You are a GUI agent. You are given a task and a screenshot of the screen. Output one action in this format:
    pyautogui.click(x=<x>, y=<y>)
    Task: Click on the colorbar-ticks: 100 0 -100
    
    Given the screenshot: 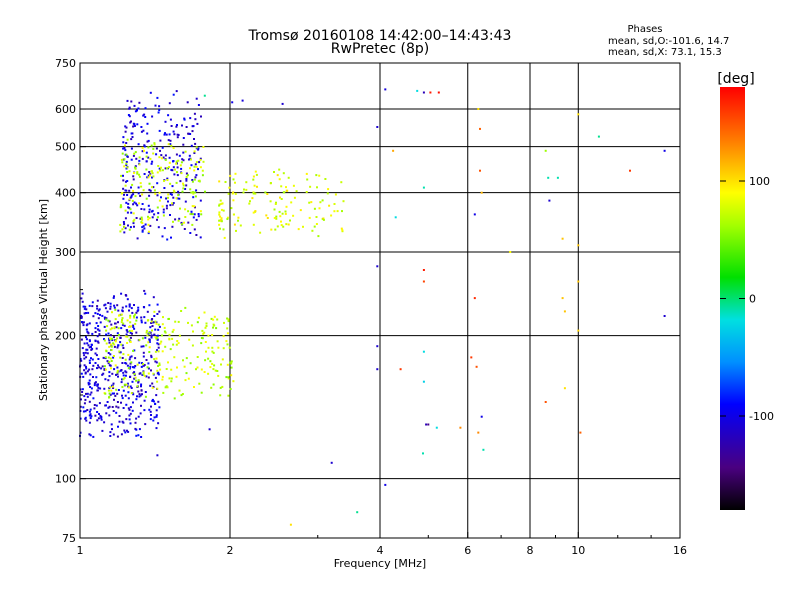 What is the action you would take?
    pyautogui.click(x=747, y=299)
    